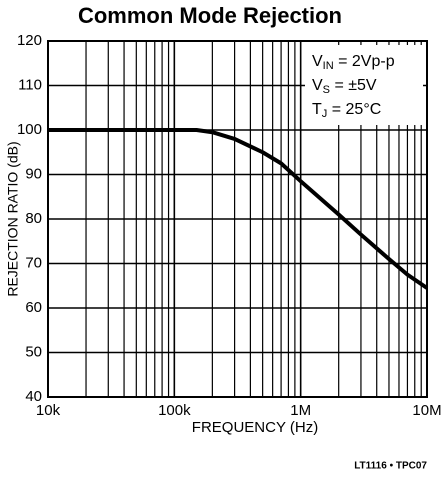 The width and height of the screenshot is (443, 483). What do you see at coordinates (317, 109) in the screenshot?
I see `annotation-part: T` at bounding box center [317, 109].